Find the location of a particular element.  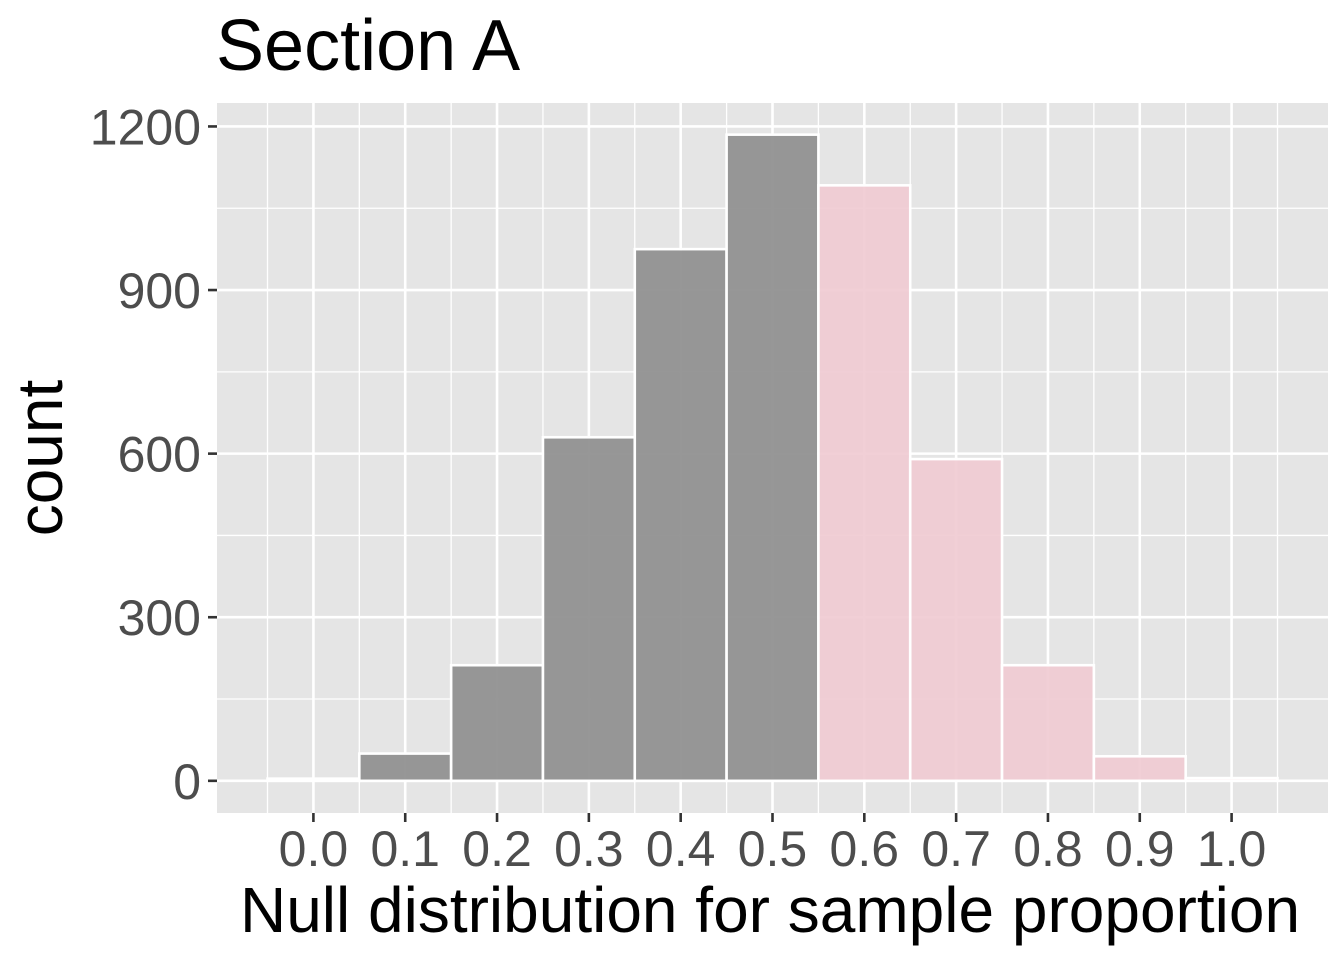

y-axis: 0 300 600 900 1200 is located at coordinates (153, 454).